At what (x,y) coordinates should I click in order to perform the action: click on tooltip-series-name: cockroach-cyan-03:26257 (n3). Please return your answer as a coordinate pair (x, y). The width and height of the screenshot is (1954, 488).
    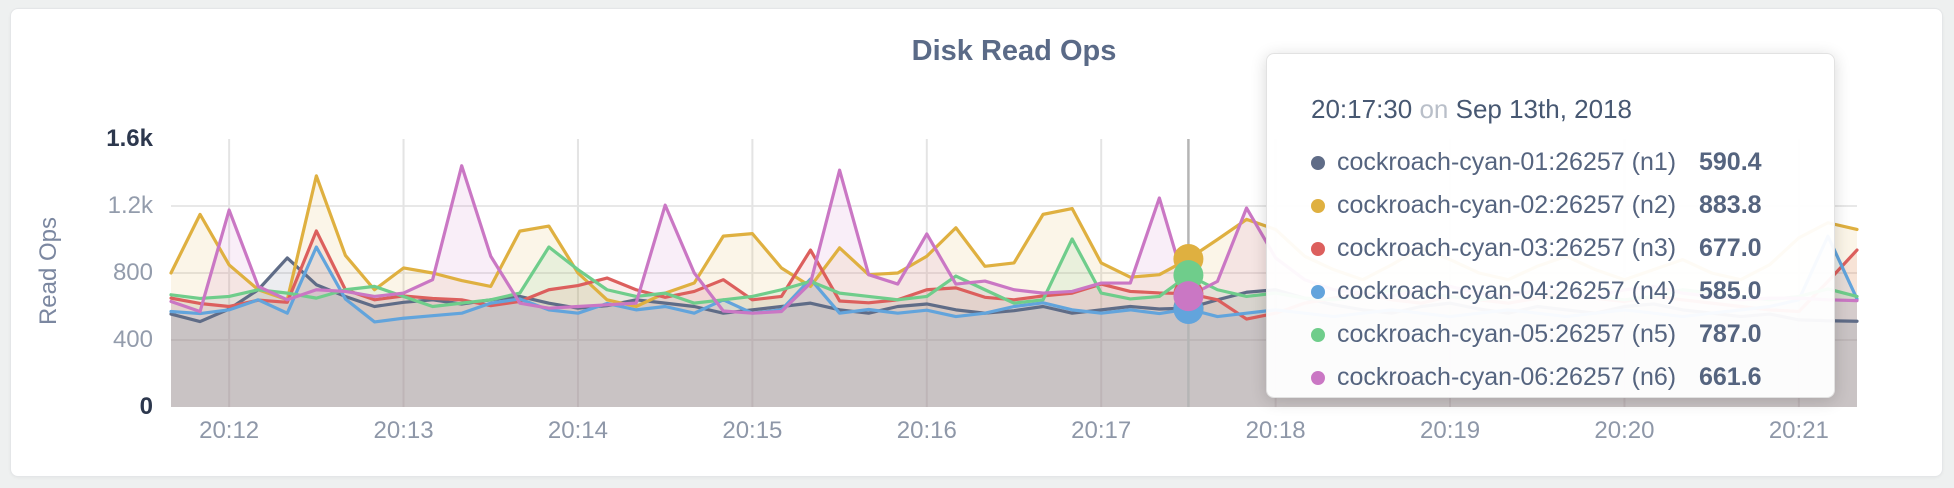
    Looking at the image, I should click on (1507, 248).